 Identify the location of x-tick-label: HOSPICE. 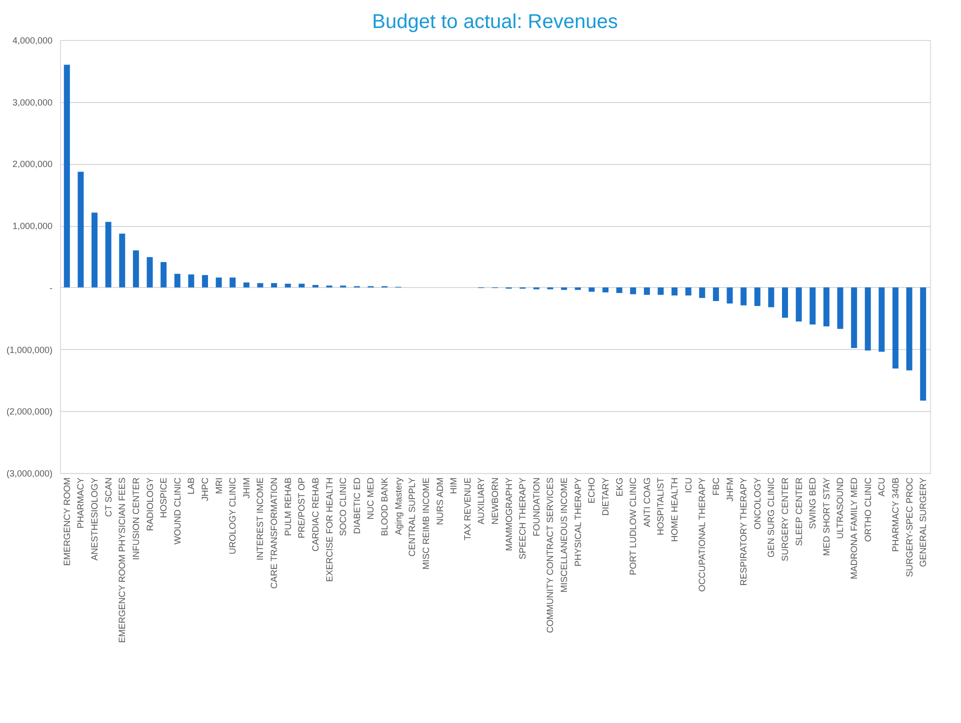
(163, 498).